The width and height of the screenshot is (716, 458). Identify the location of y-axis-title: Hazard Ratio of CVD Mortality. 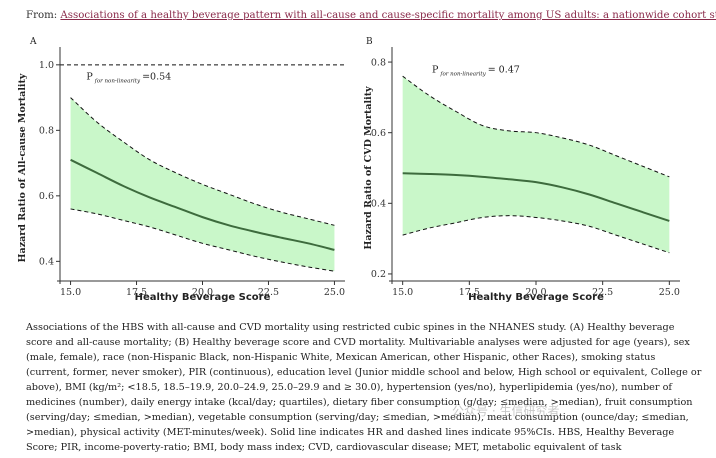
(368, 168).